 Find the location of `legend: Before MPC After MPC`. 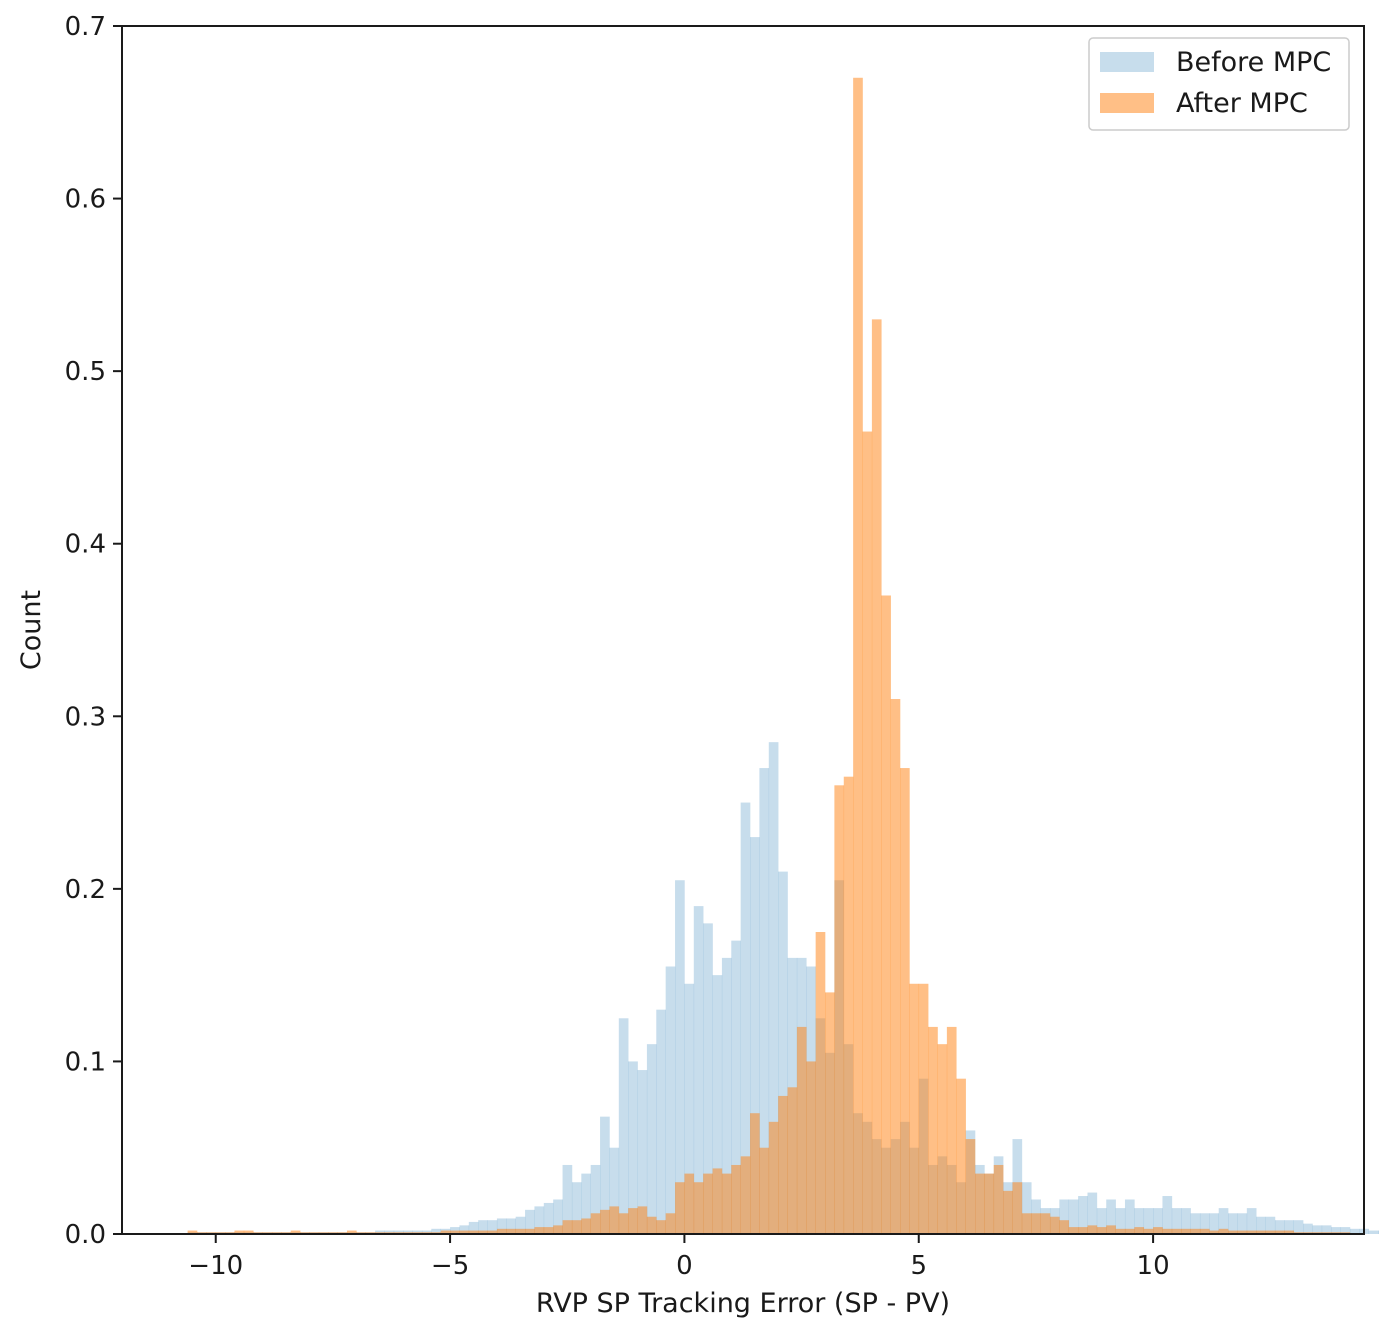

legend: Before MPC After MPC is located at coordinates (1219, 84).